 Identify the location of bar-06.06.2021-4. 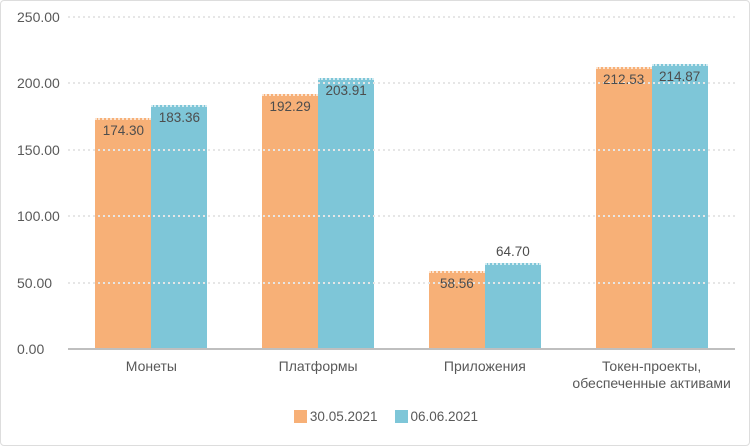
(679, 206).